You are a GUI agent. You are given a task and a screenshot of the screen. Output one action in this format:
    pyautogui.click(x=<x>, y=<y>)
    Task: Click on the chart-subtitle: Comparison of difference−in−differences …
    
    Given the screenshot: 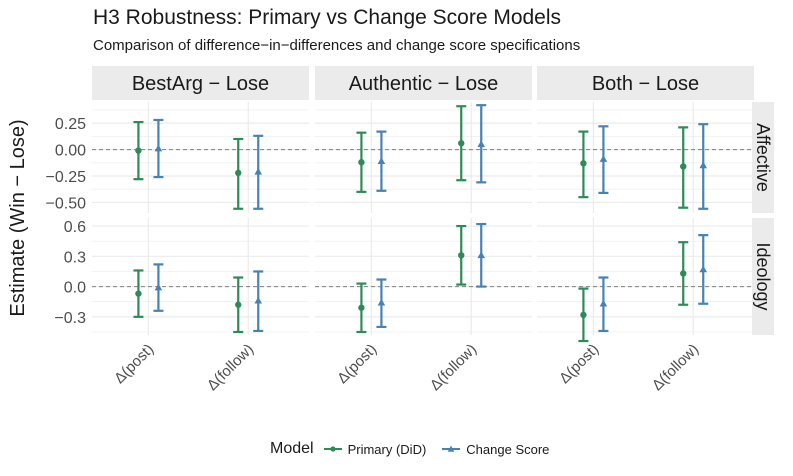 What is the action you would take?
    pyautogui.click(x=337, y=45)
    